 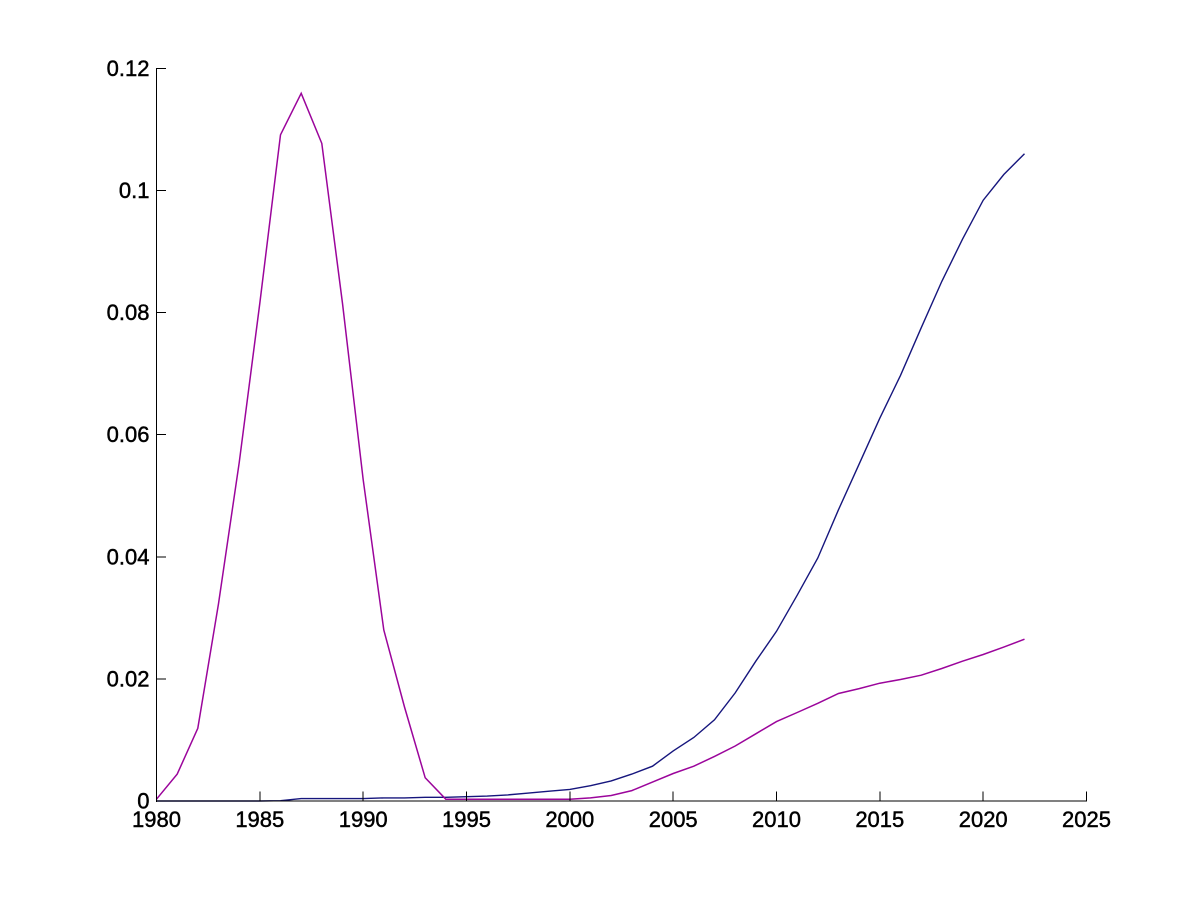 What do you see at coordinates (128, 68) in the screenshot?
I see `svg-text: 0.12` at bounding box center [128, 68].